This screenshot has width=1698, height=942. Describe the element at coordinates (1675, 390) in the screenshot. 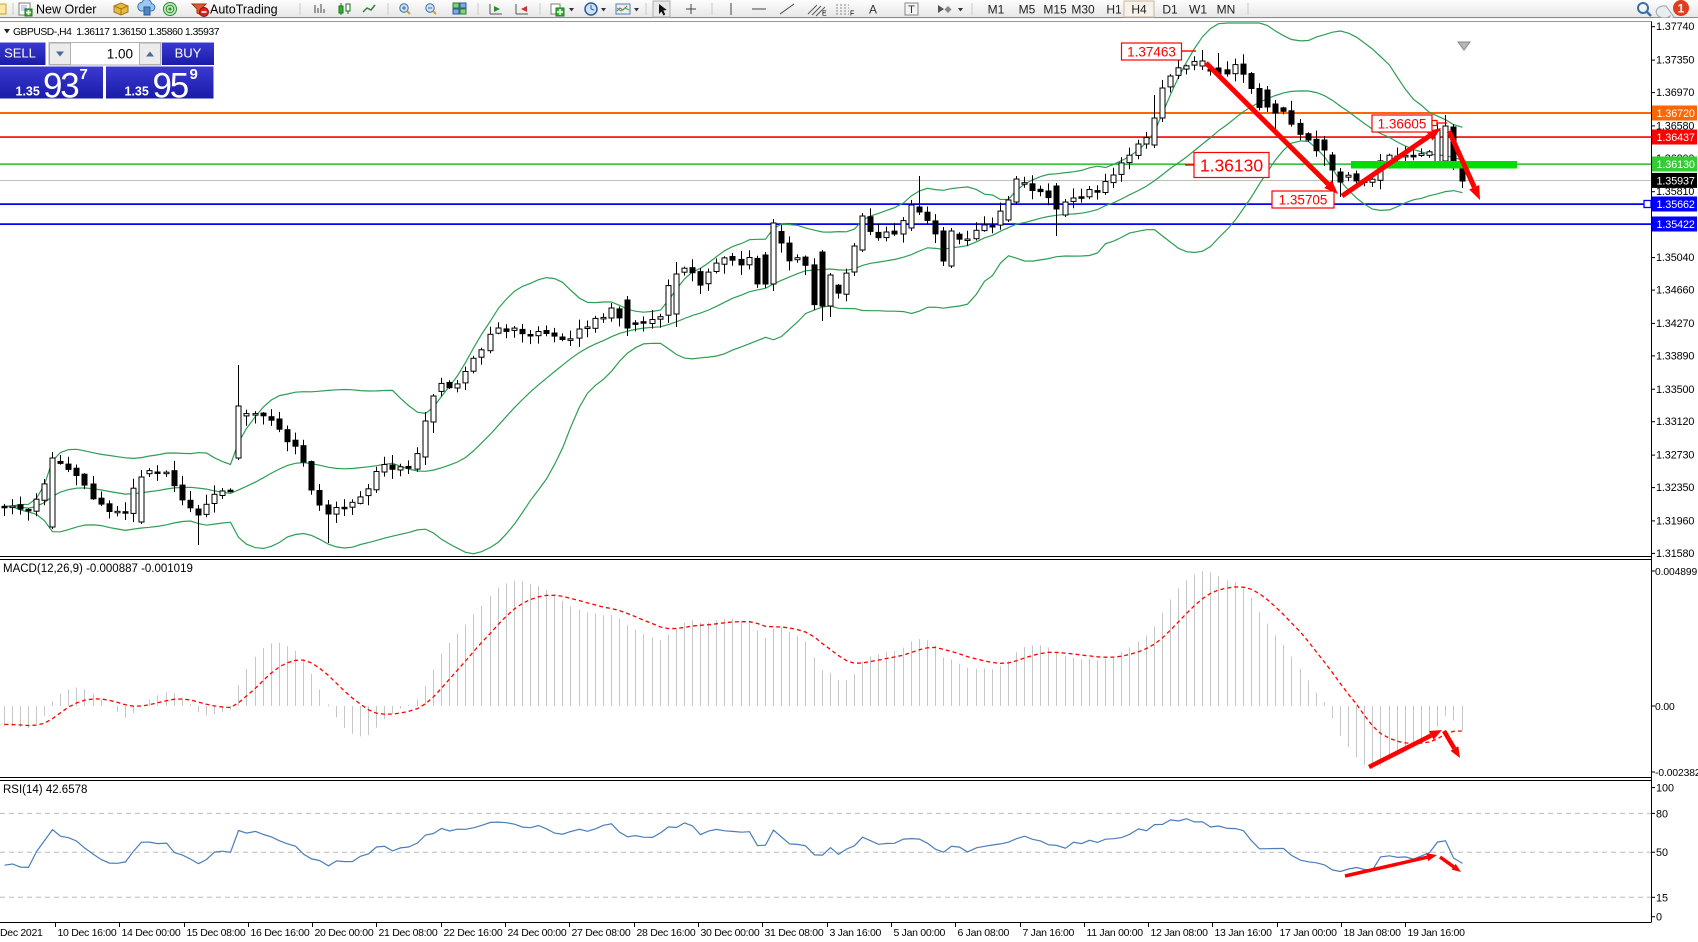

I see `svg-text: 1.33500` at that location.